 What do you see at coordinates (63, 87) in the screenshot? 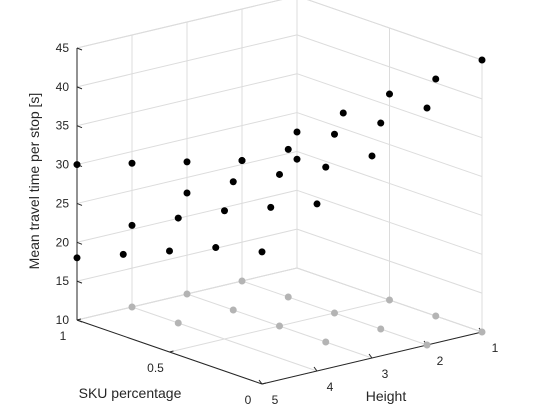
I see `z-tick-label: 40` at bounding box center [63, 87].